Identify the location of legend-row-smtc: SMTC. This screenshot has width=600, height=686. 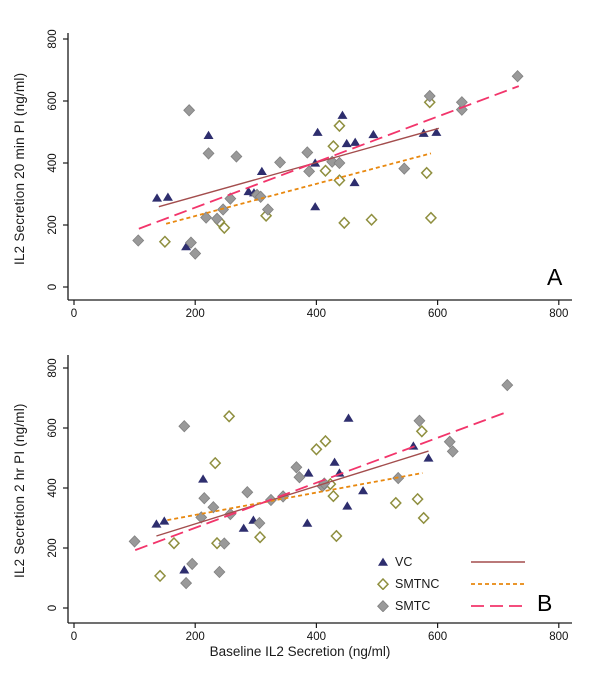
(451, 606).